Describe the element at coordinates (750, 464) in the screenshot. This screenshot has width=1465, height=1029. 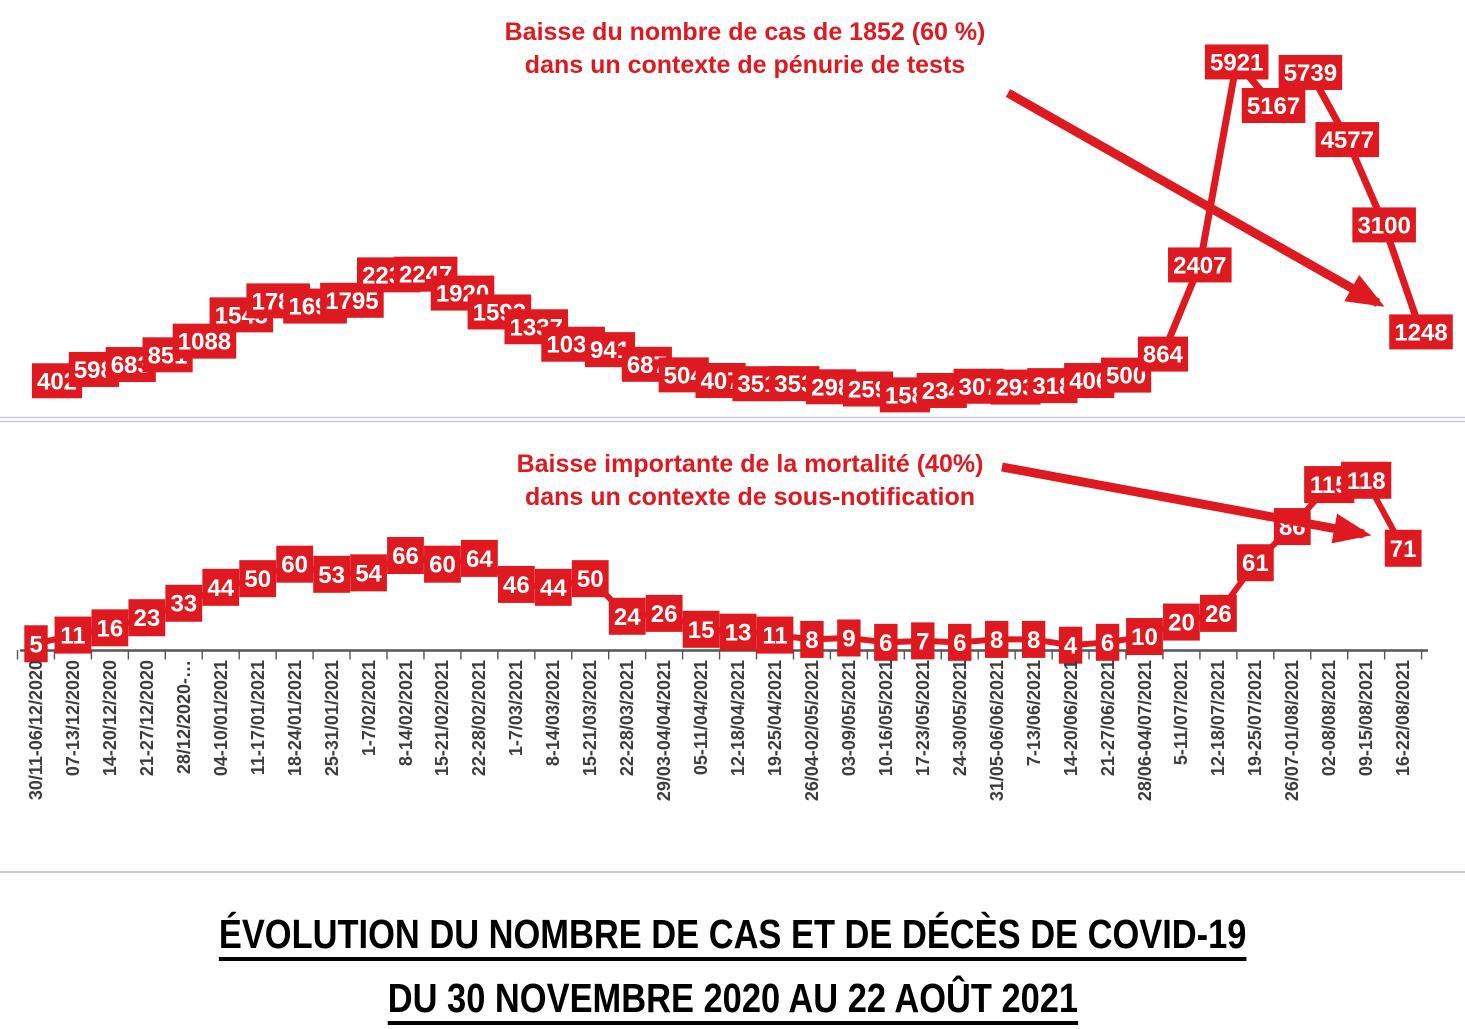
I see `deaths-annotation-line1: Baisse importante de la mortalité (40%)` at that location.